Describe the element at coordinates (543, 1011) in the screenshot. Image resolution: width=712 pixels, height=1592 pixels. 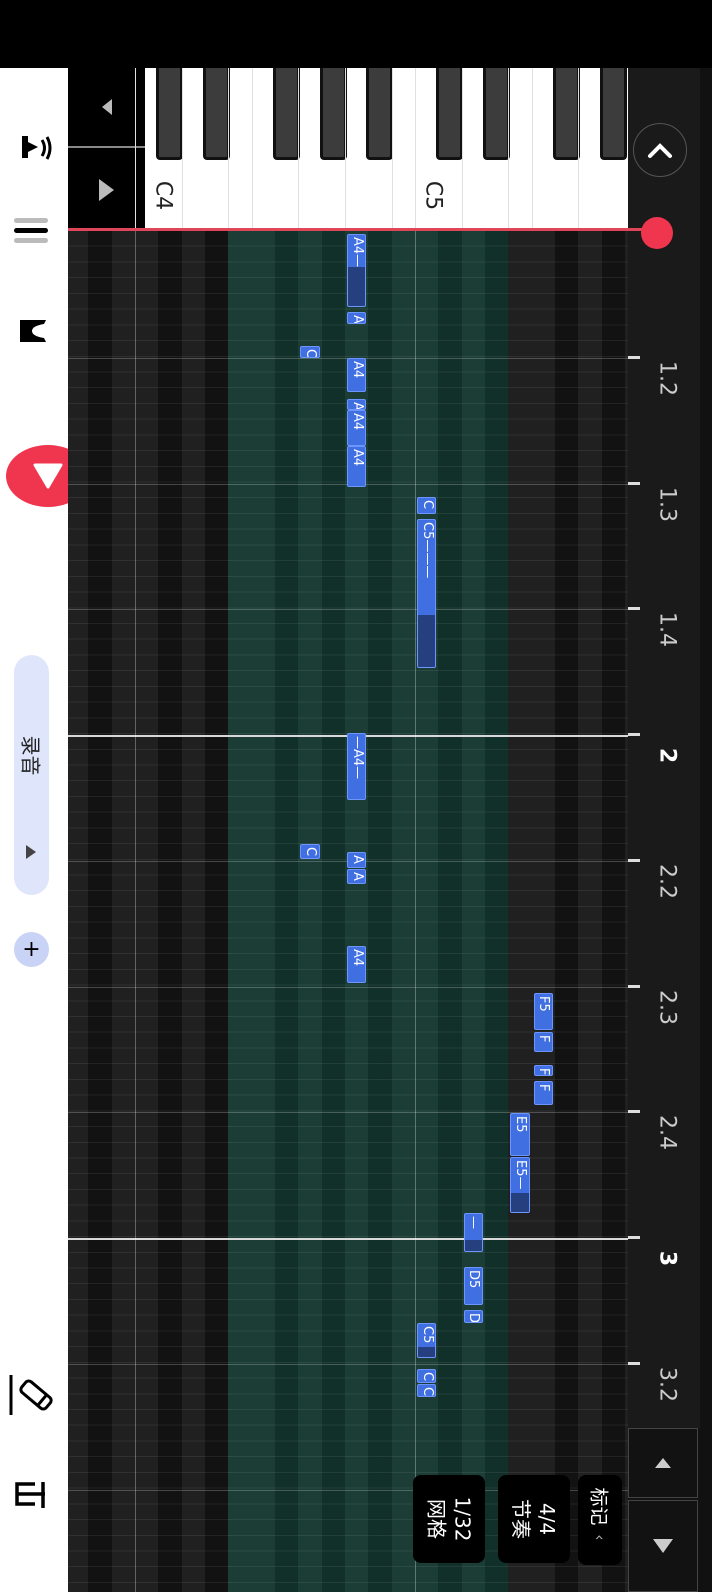
I see `note: F5` at that location.